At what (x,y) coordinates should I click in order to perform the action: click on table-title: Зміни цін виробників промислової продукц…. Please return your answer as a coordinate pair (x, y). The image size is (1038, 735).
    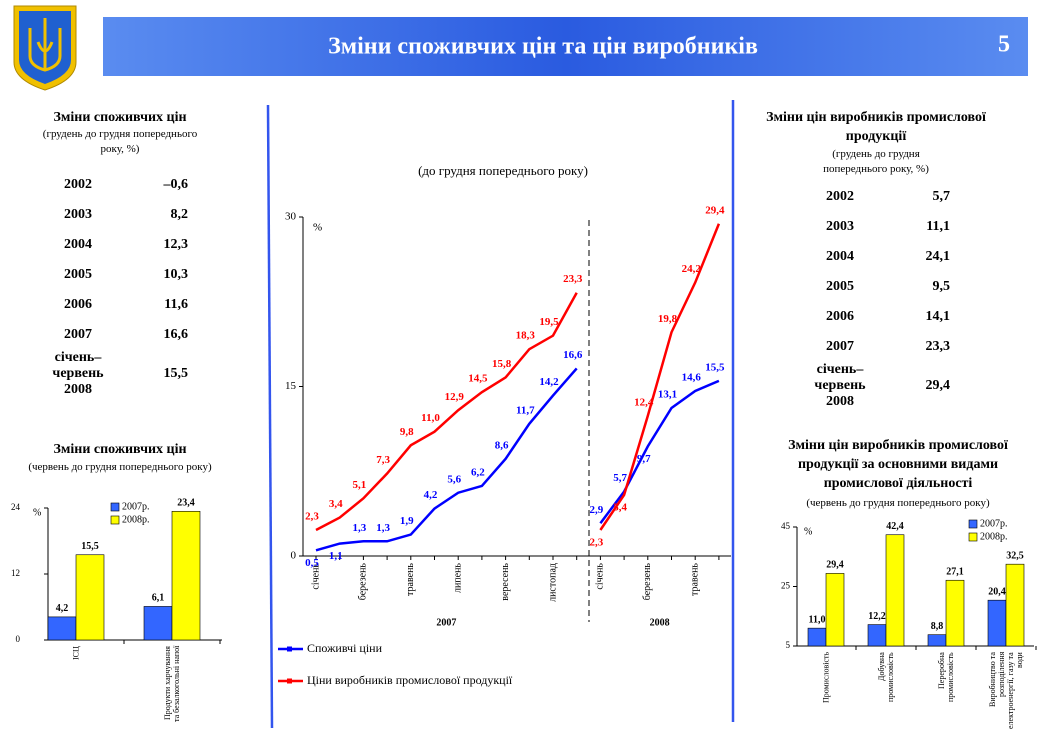
    Looking at the image, I should click on (876, 127).